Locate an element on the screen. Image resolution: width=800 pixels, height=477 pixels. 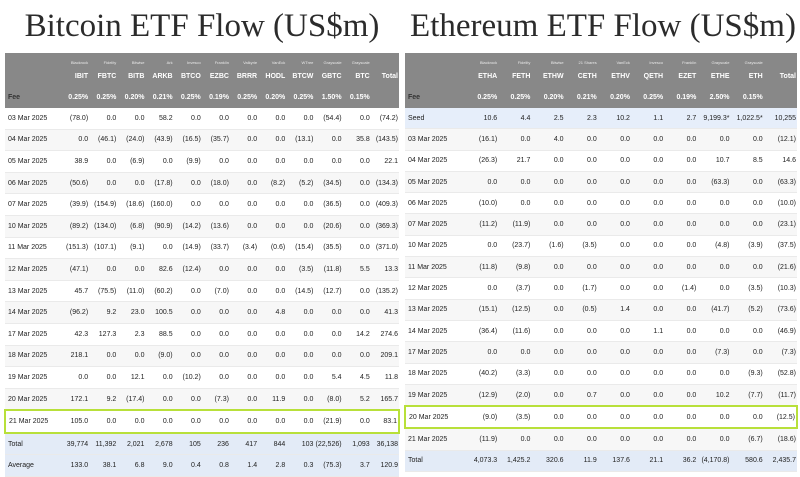
flow-cell: (12.5) is located at coordinates (515, 310).